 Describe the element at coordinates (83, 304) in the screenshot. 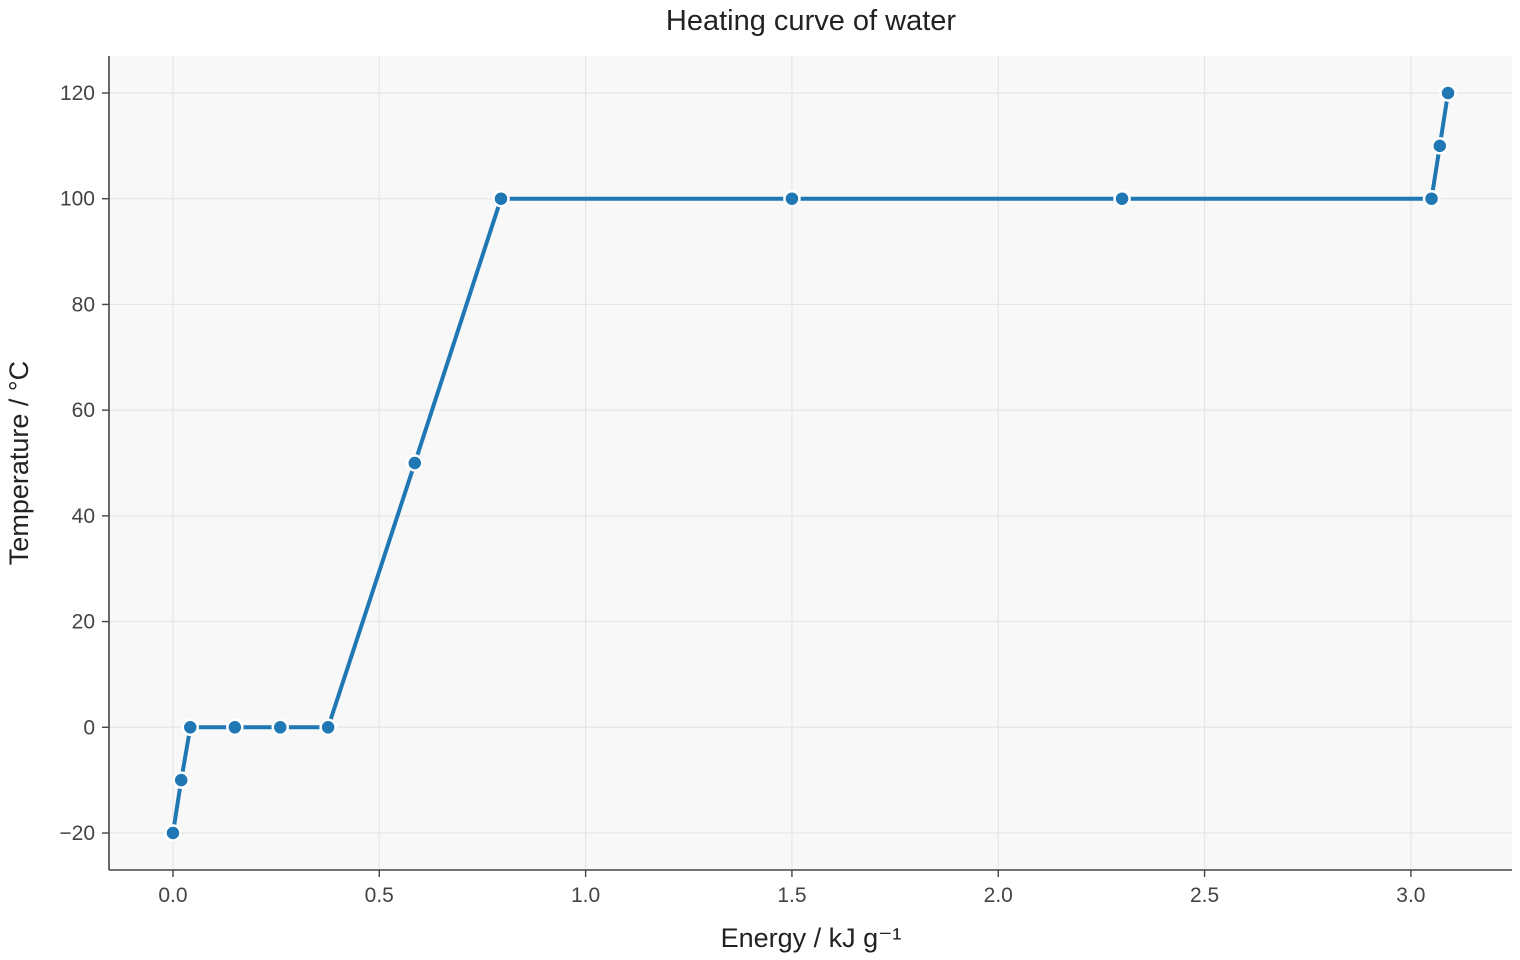

I see `y-tick-label: 80` at that location.